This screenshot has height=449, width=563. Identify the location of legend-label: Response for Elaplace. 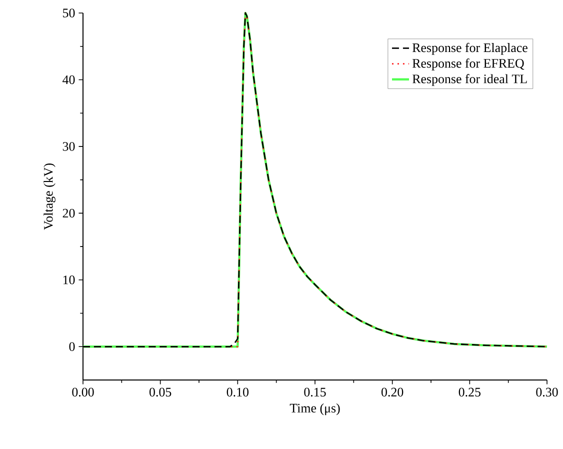
(470, 48).